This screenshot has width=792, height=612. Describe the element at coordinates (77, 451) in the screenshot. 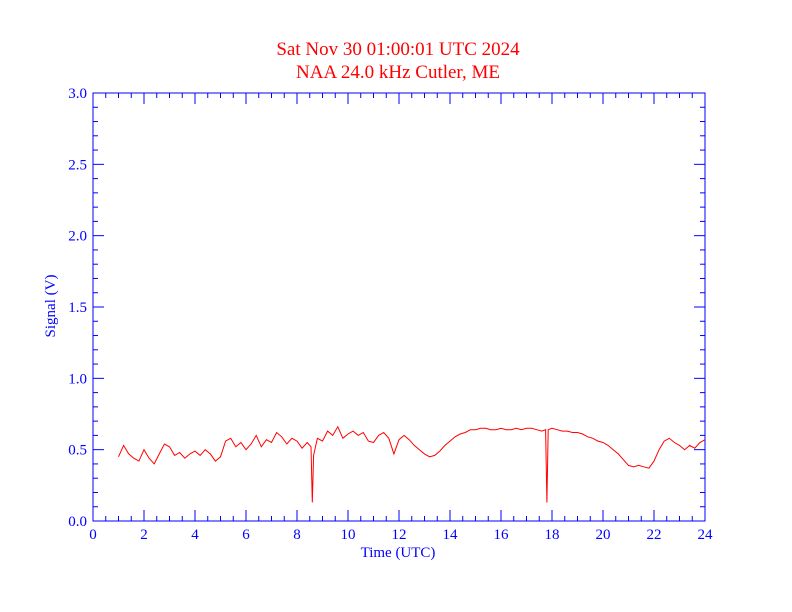

I see `y-tick-label: 0.5` at that location.